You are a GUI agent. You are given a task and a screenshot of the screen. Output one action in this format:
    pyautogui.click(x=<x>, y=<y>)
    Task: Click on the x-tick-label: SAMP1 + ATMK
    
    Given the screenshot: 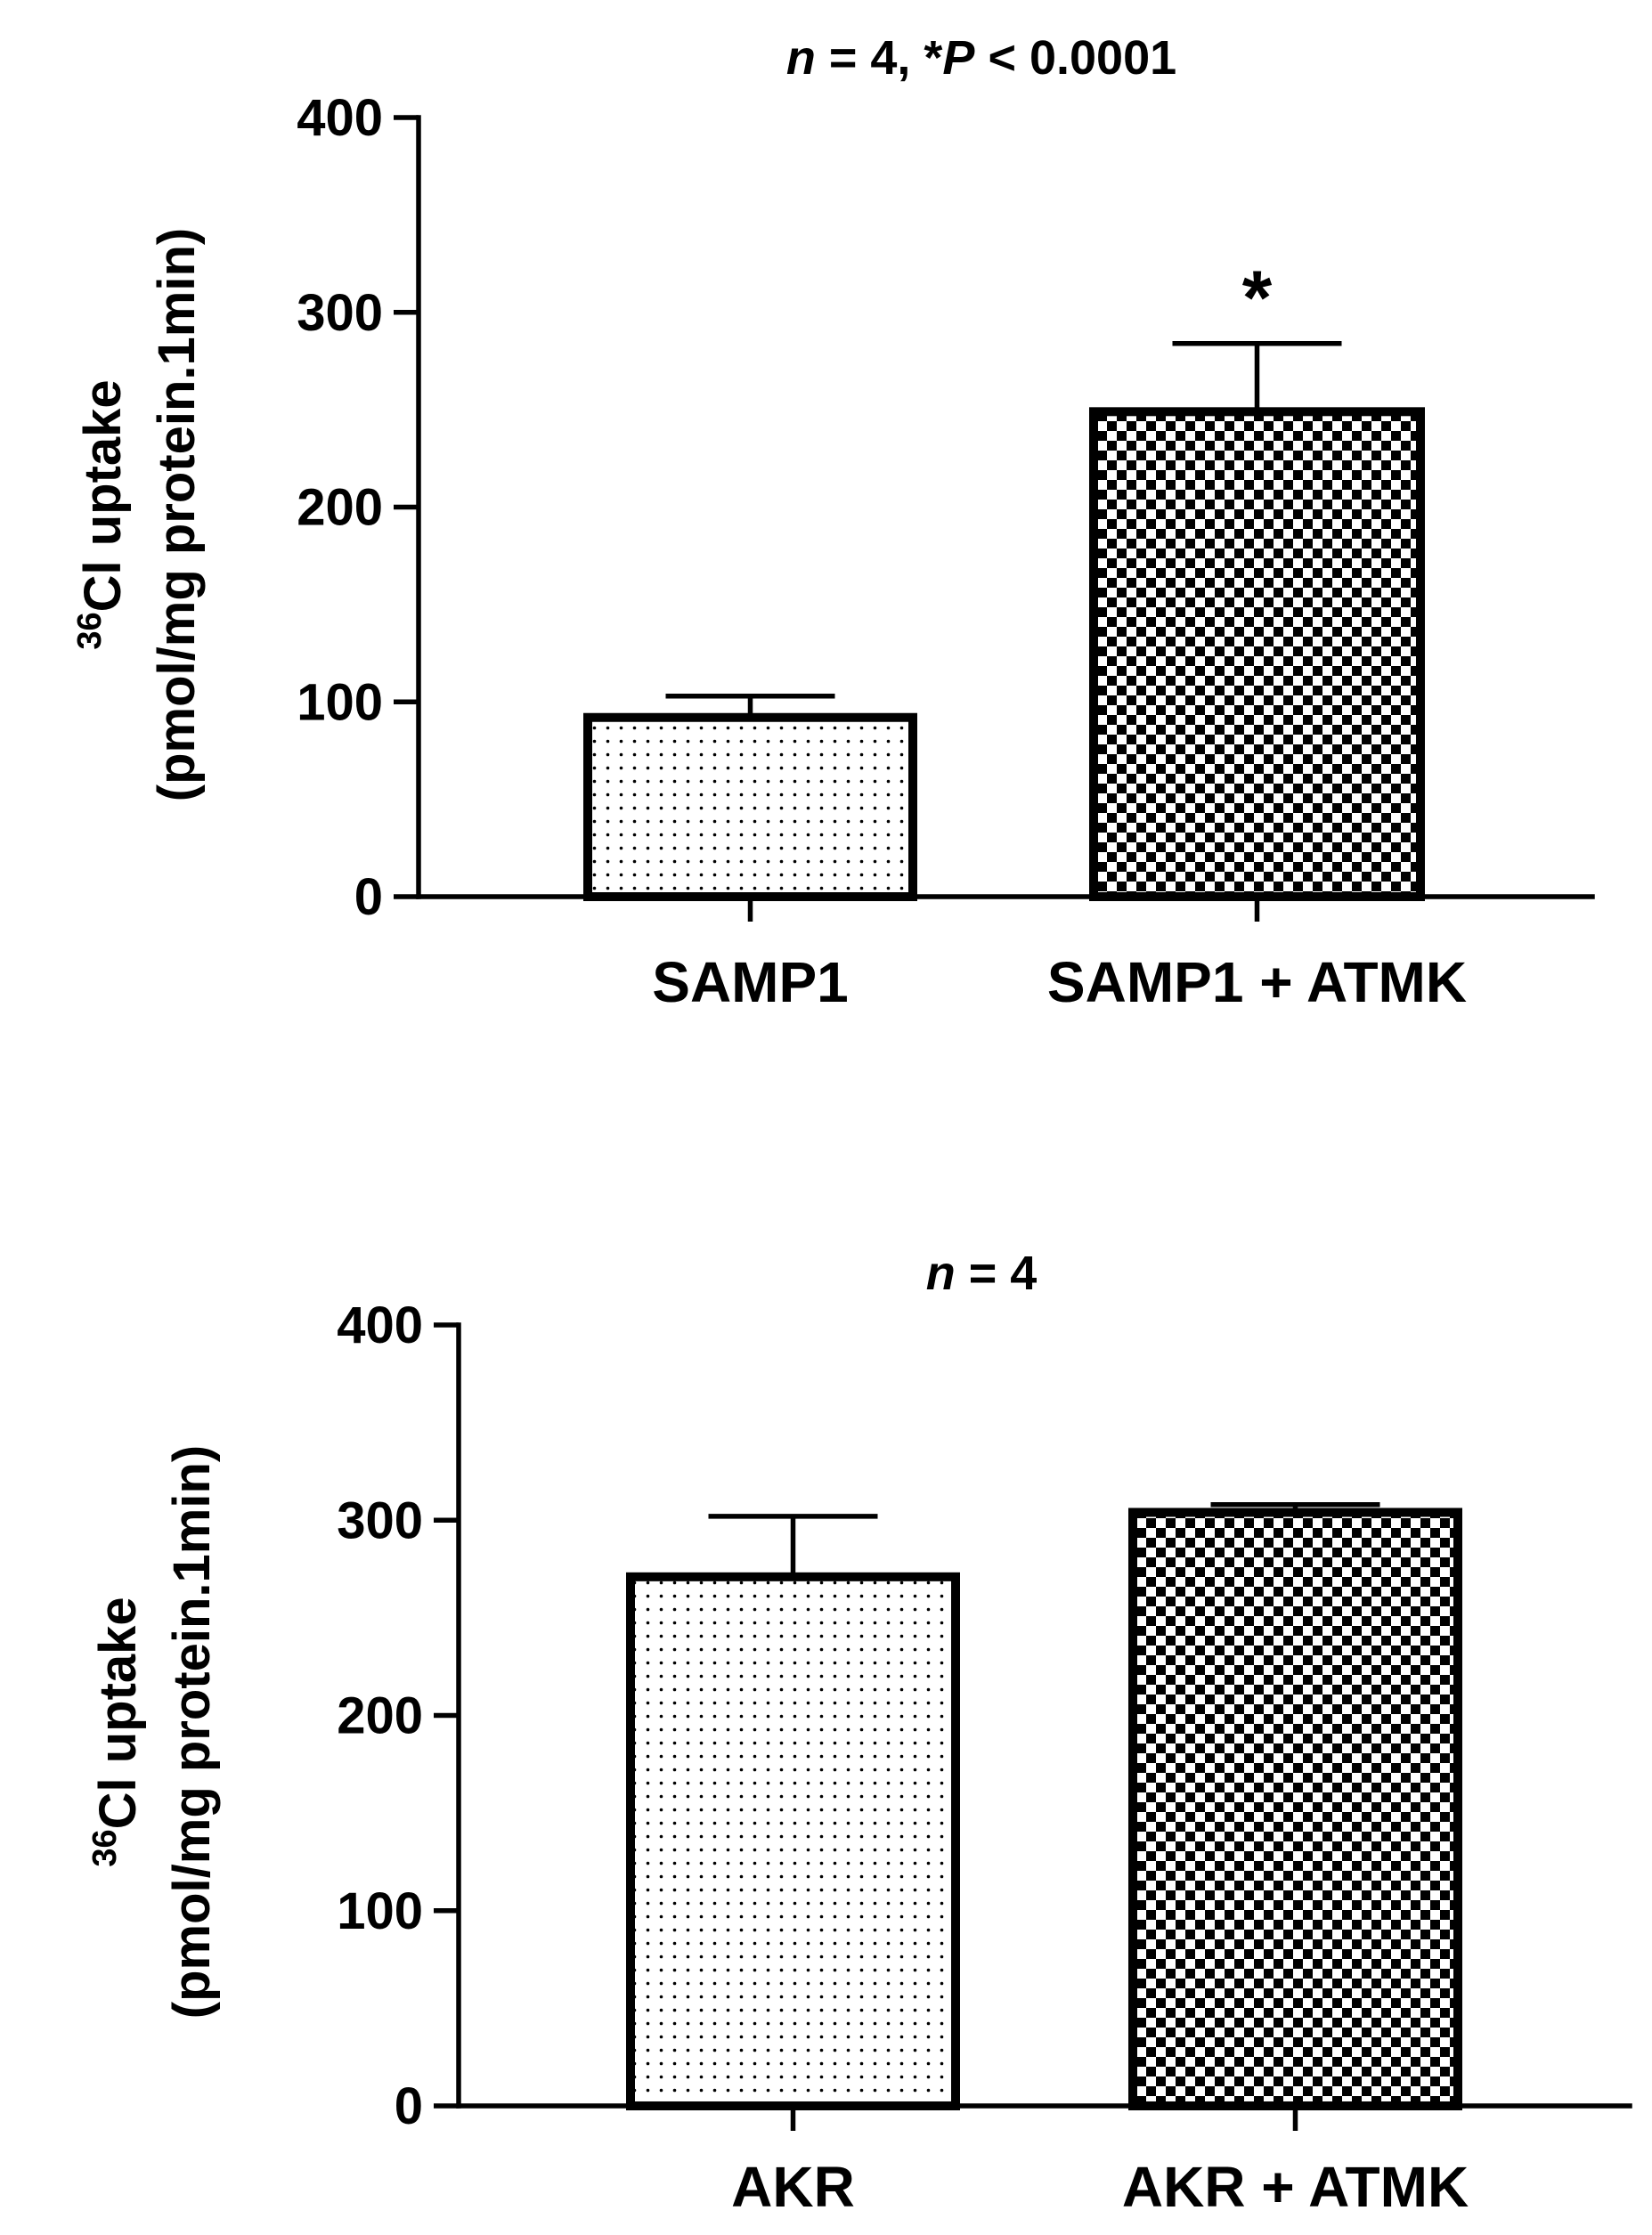 What is the action you would take?
    pyautogui.click(x=1257, y=982)
    